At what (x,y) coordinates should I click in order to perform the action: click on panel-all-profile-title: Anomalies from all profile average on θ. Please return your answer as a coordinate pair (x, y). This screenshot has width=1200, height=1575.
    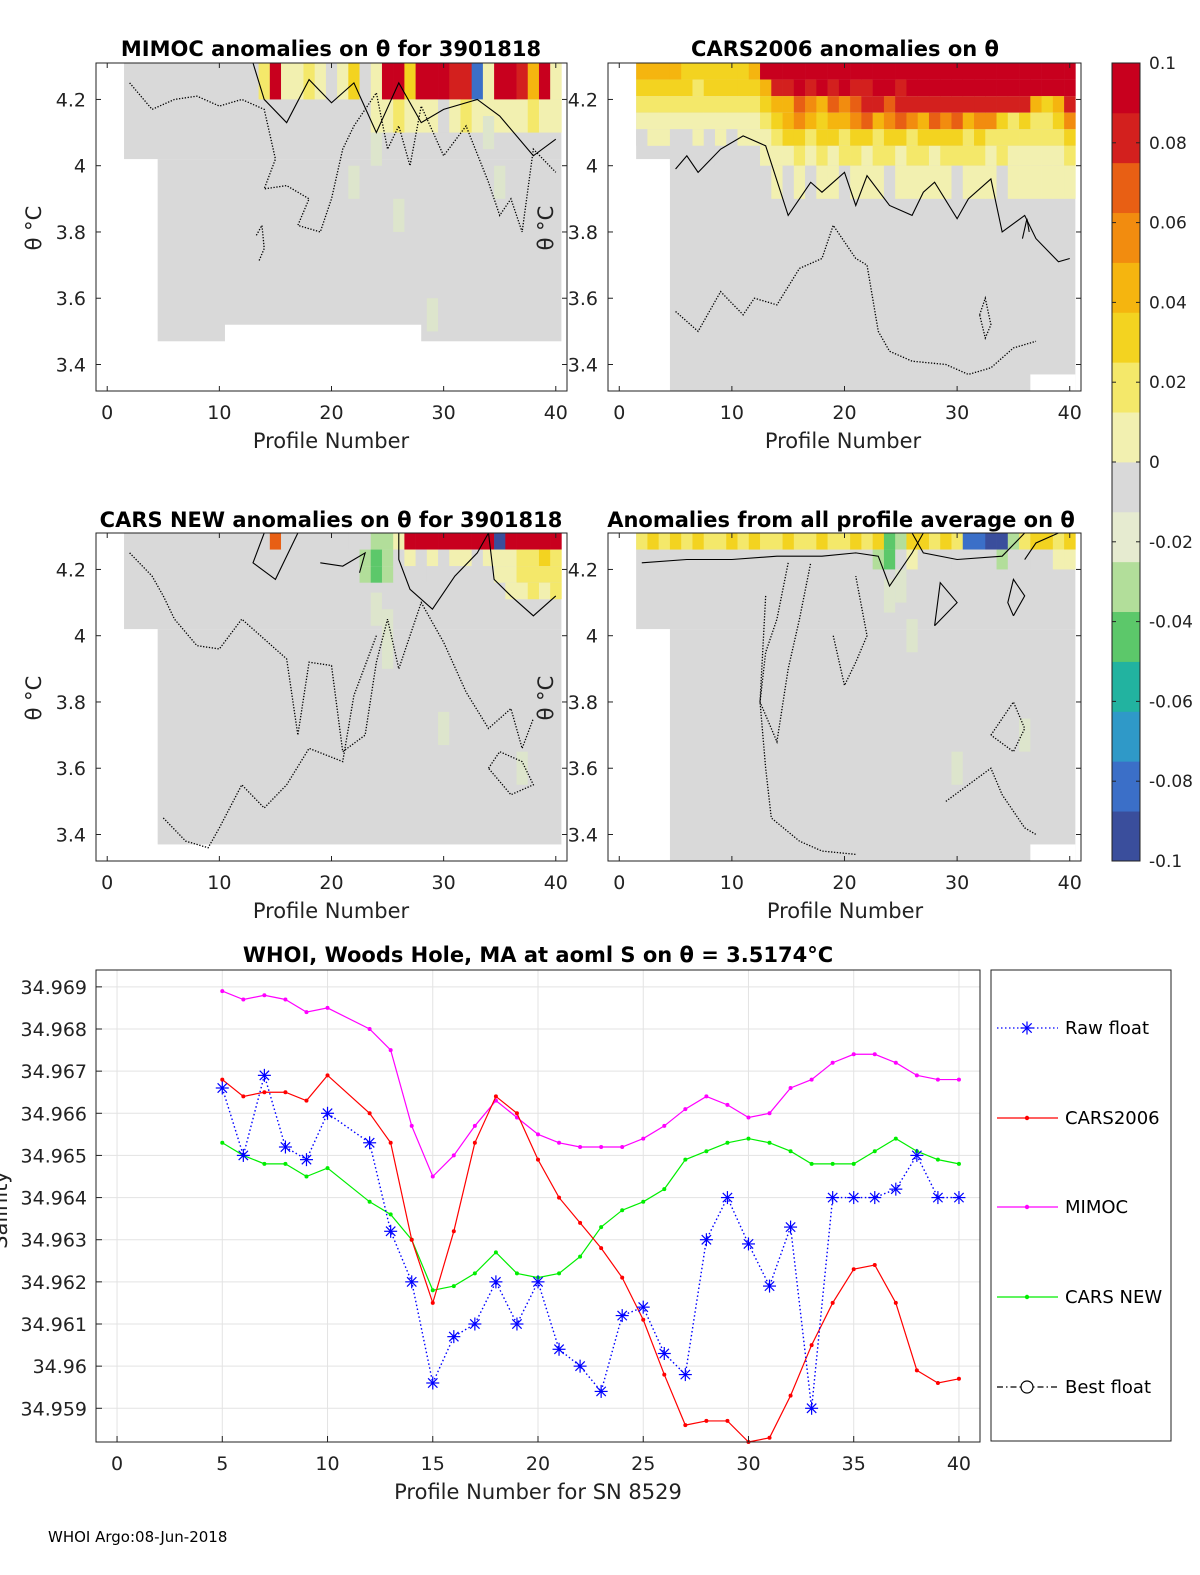
    Looking at the image, I should click on (841, 520).